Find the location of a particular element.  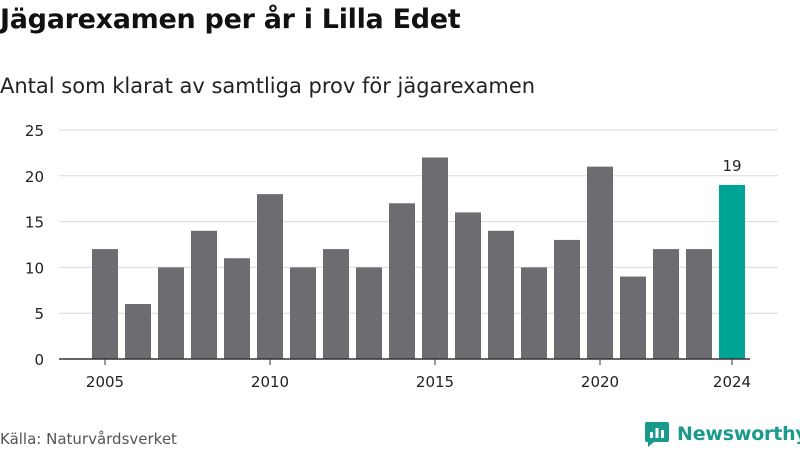

bar-2015 is located at coordinates (435, 258).